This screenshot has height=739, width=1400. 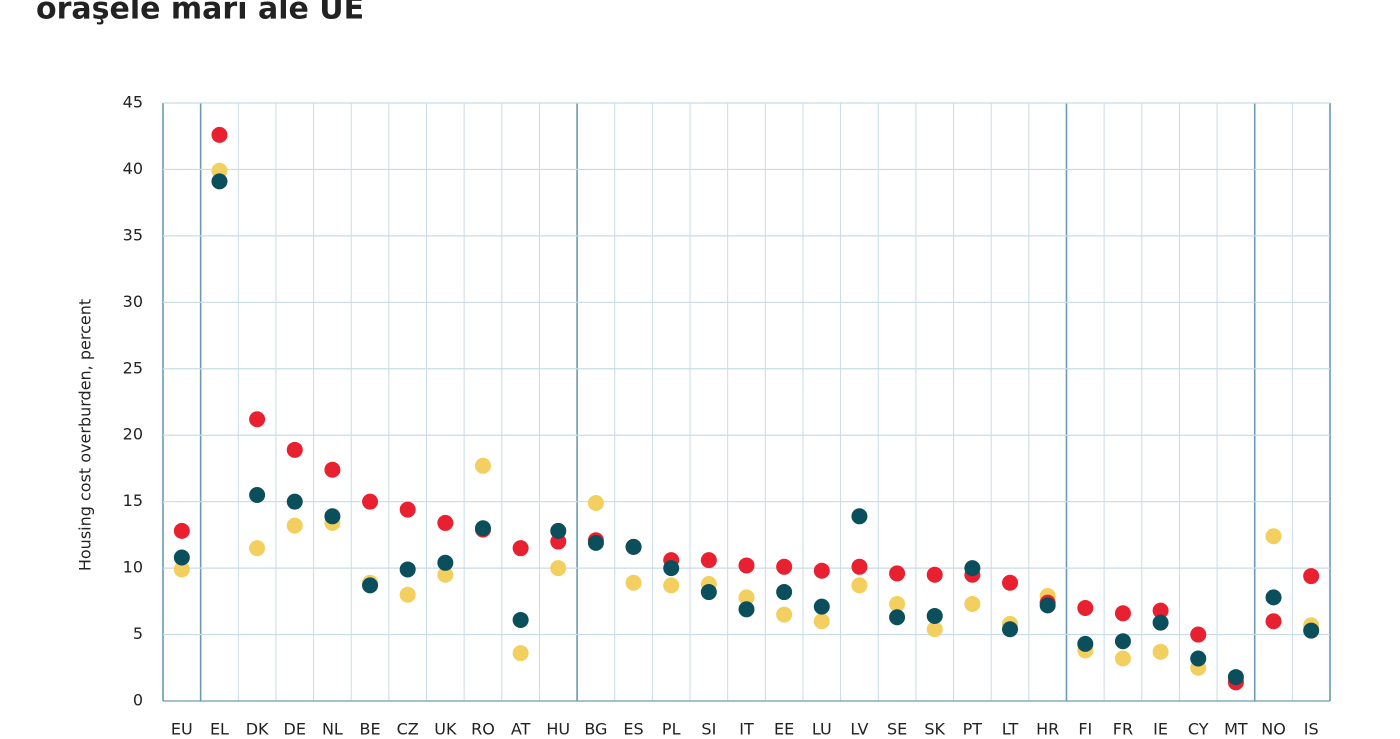 I want to click on x-tick-label: LV, so click(x=859, y=728).